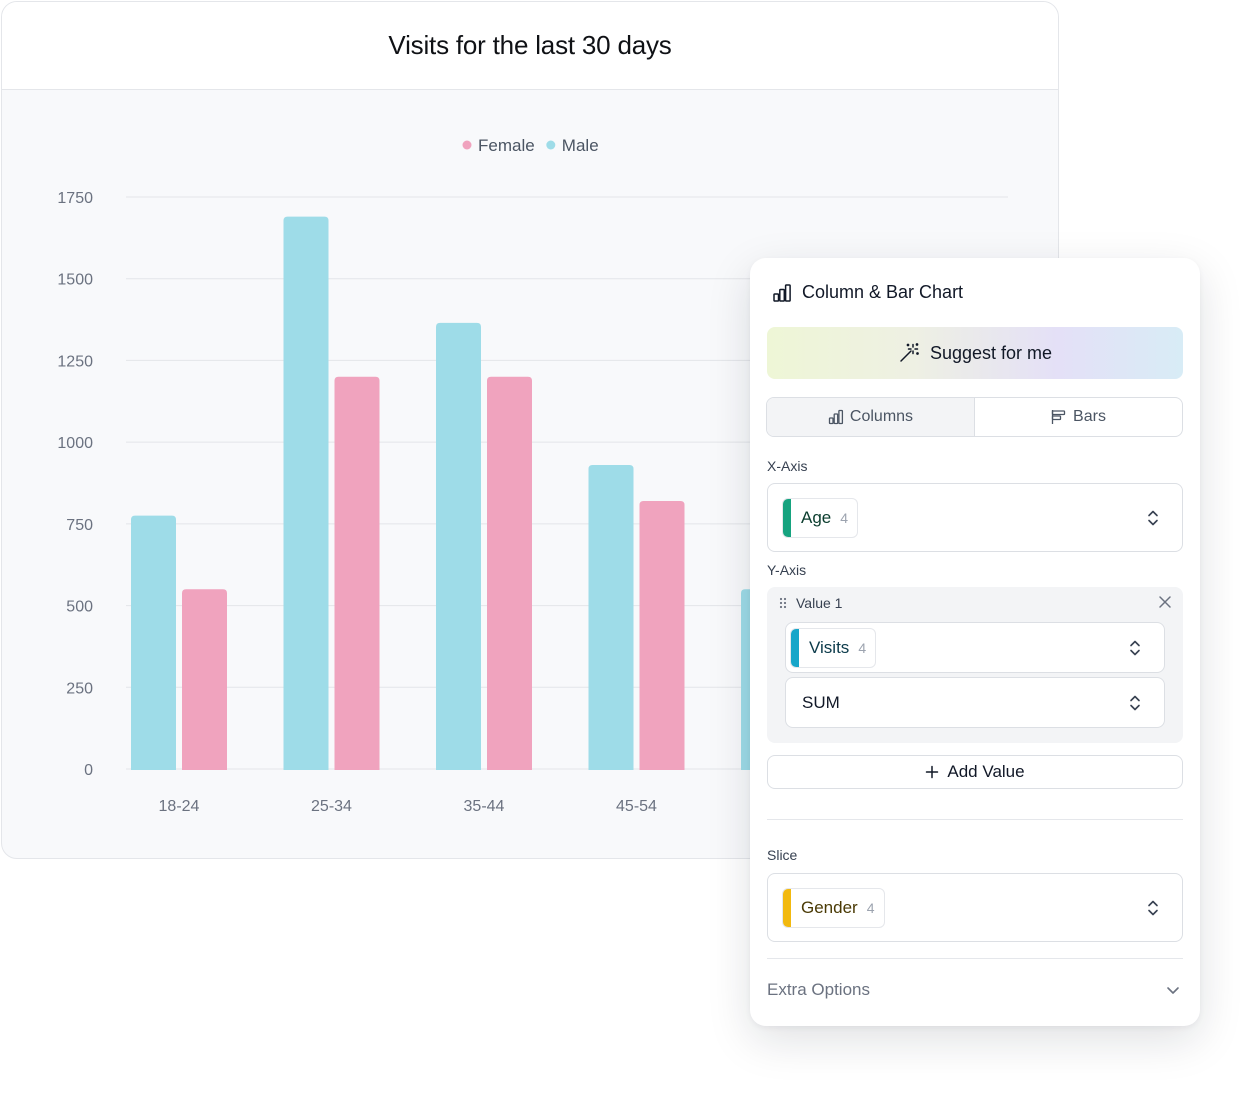 The image size is (1252, 1096). What do you see at coordinates (862, 647) in the screenshot?
I see `y-axis-field-count: 4` at bounding box center [862, 647].